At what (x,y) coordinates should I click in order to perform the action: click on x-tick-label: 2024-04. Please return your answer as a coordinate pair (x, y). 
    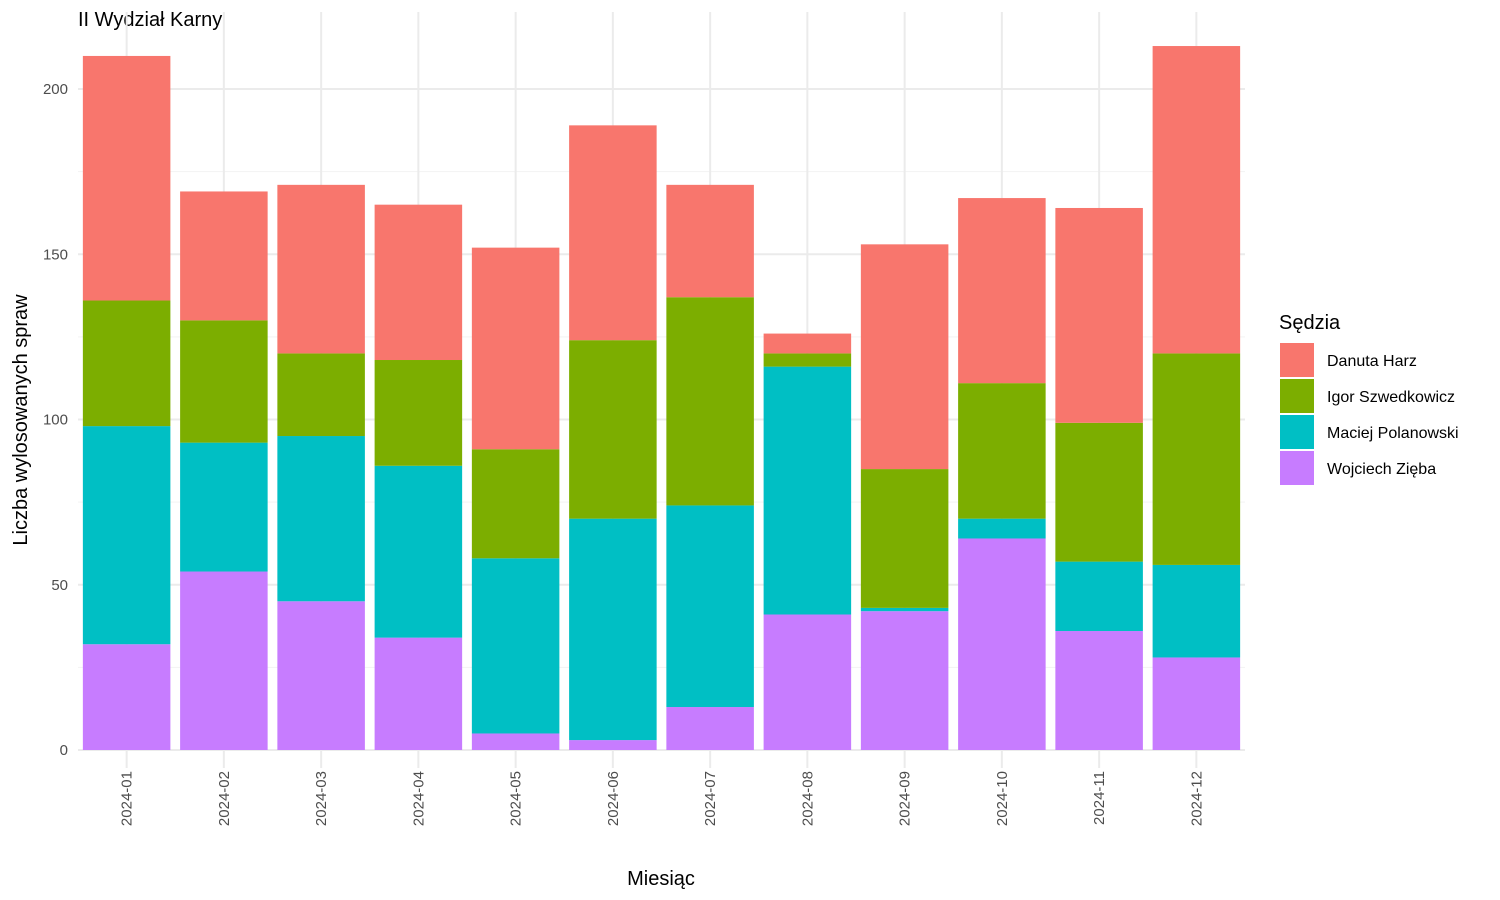
    Looking at the image, I should click on (418, 798).